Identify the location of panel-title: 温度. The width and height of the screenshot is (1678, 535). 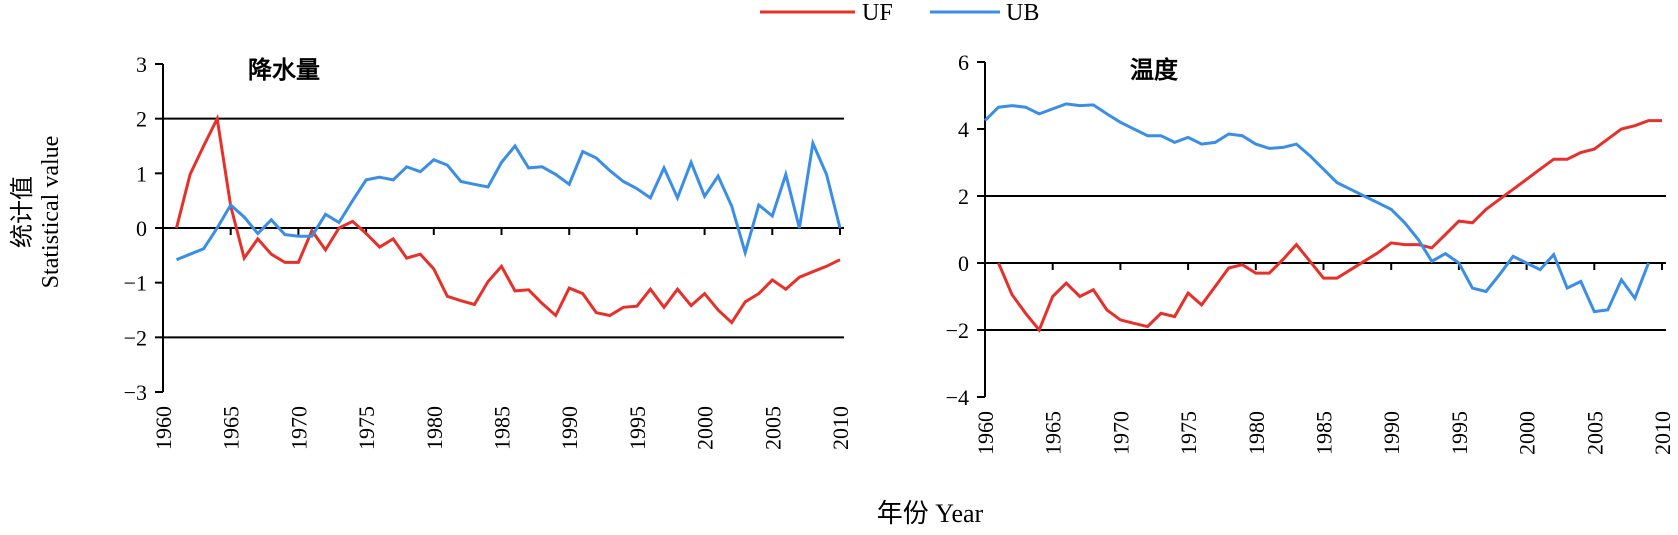
(1154, 70).